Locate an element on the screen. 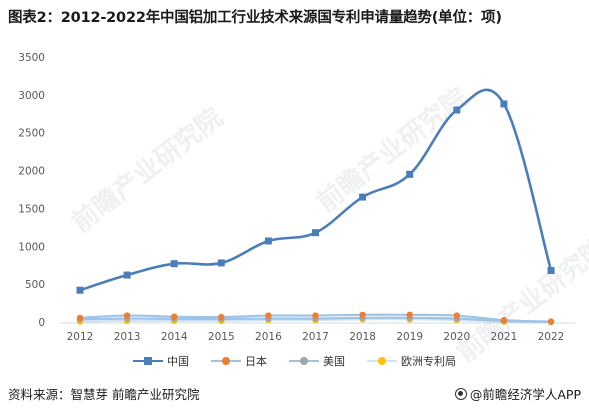  x-tick-label: 2022 is located at coordinates (551, 337).